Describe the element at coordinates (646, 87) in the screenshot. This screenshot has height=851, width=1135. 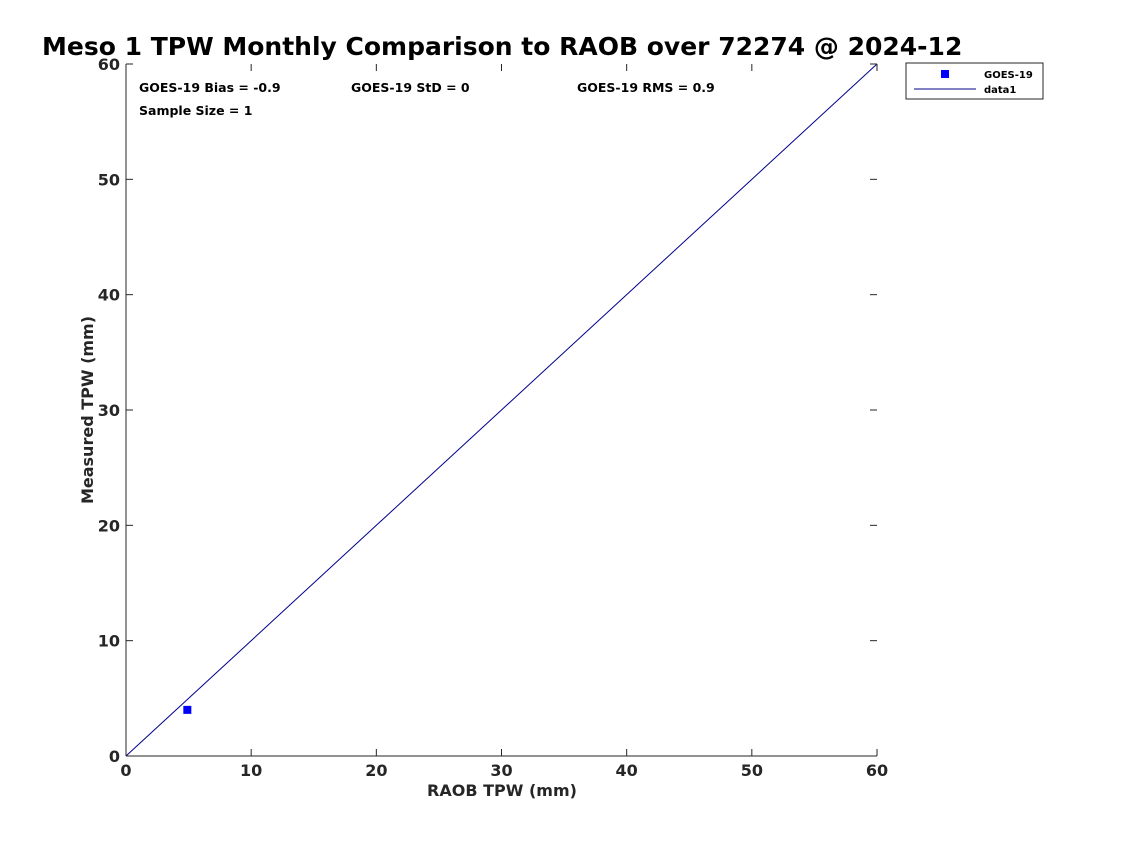
I see `rms-annotation: GOES-19 RMS = 0.9` at that location.